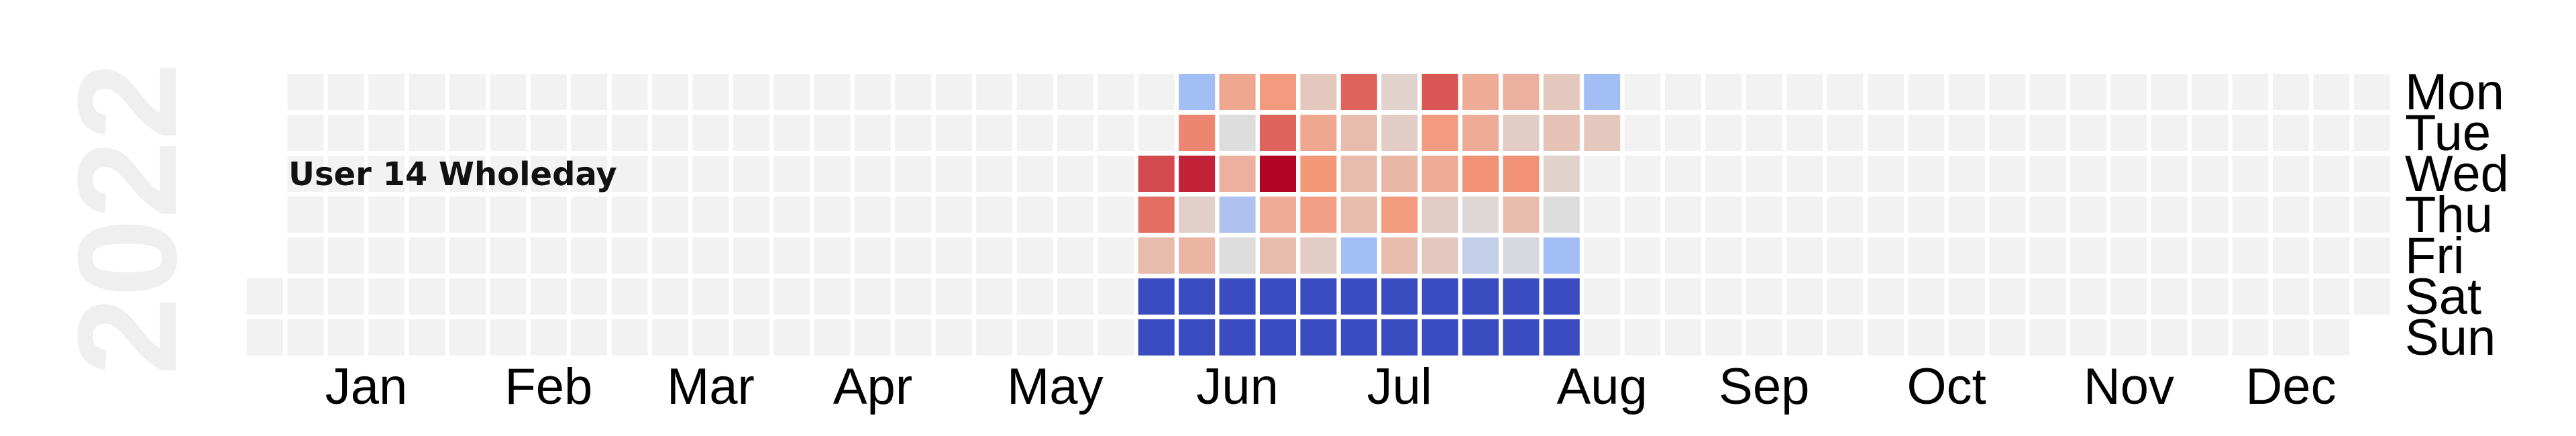 Image resolution: width=2576 pixels, height=436 pixels. Describe the element at coordinates (2454, 93) in the screenshot. I see `day-label: Mon` at that location.